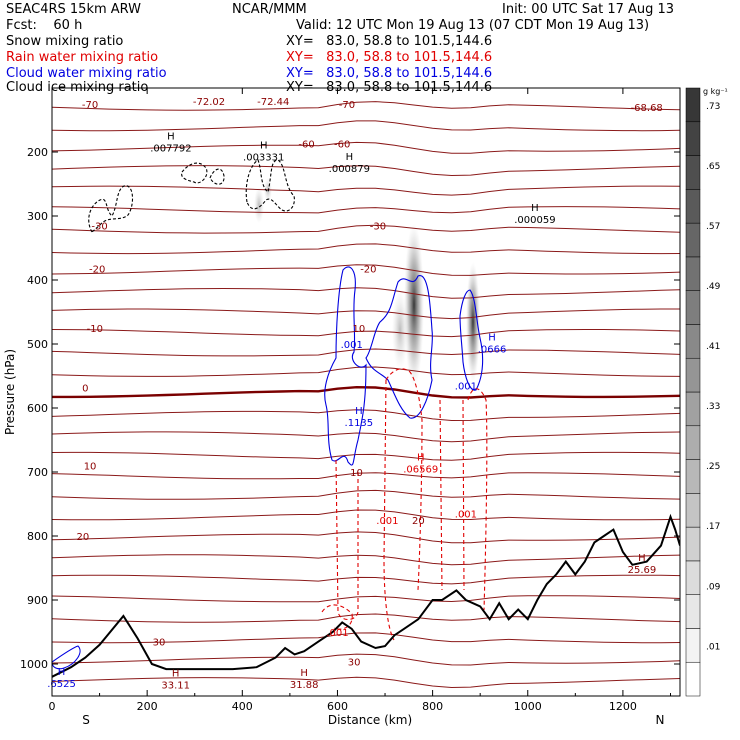 The width and height of the screenshot is (740, 740). Describe the element at coordinates (61, 684) in the screenshot. I see `high-value-label: .6525` at that location.